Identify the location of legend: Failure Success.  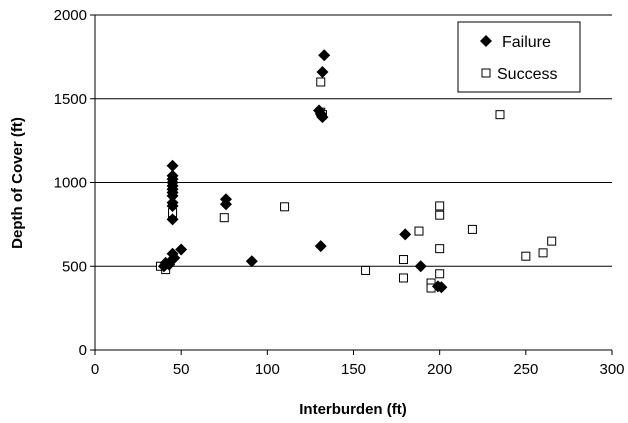
(519, 57).